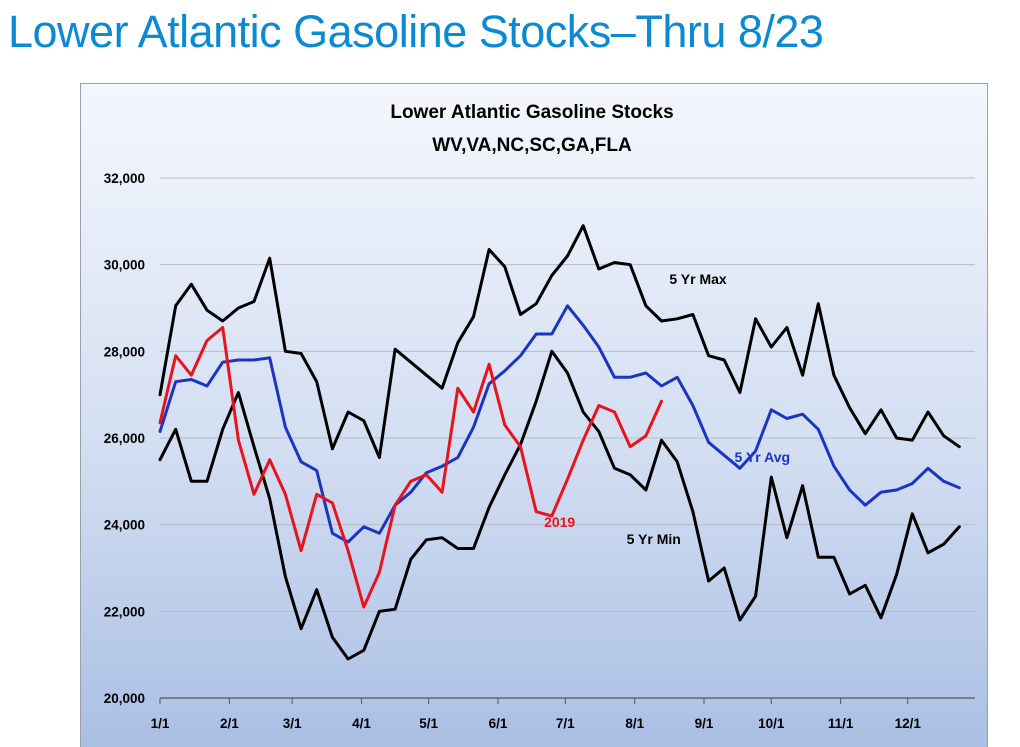 This screenshot has height=747, width=1020. What do you see at coordinates (531, 112) in the screenshot?
I see `chart-title: Lower Atlantic Gasoline Stocks` at bounding box center [531, 112].